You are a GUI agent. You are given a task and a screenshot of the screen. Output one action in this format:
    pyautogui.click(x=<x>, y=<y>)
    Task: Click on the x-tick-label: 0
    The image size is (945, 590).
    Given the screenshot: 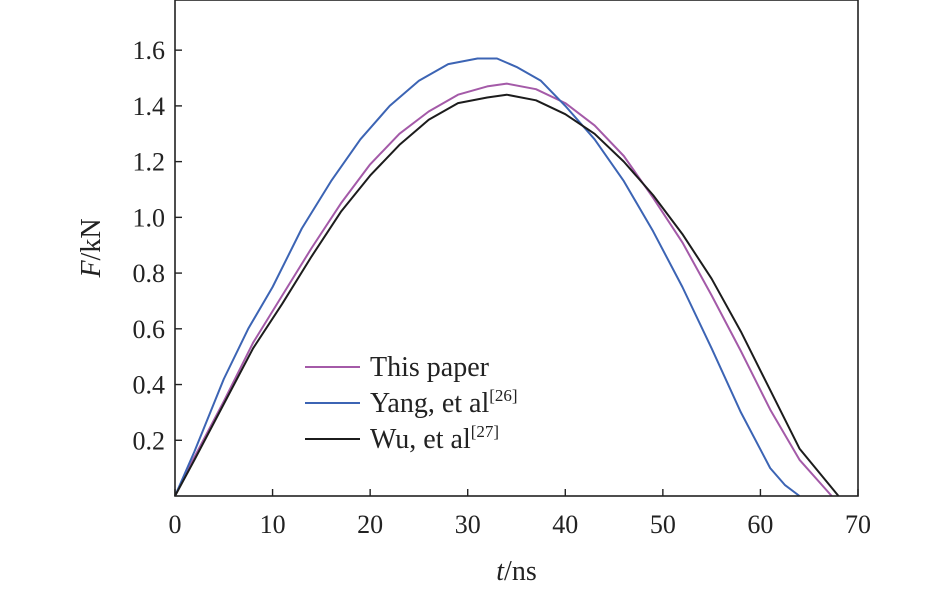 What is the action you would take?
    pyautogui.click(x=175, y=524)
    